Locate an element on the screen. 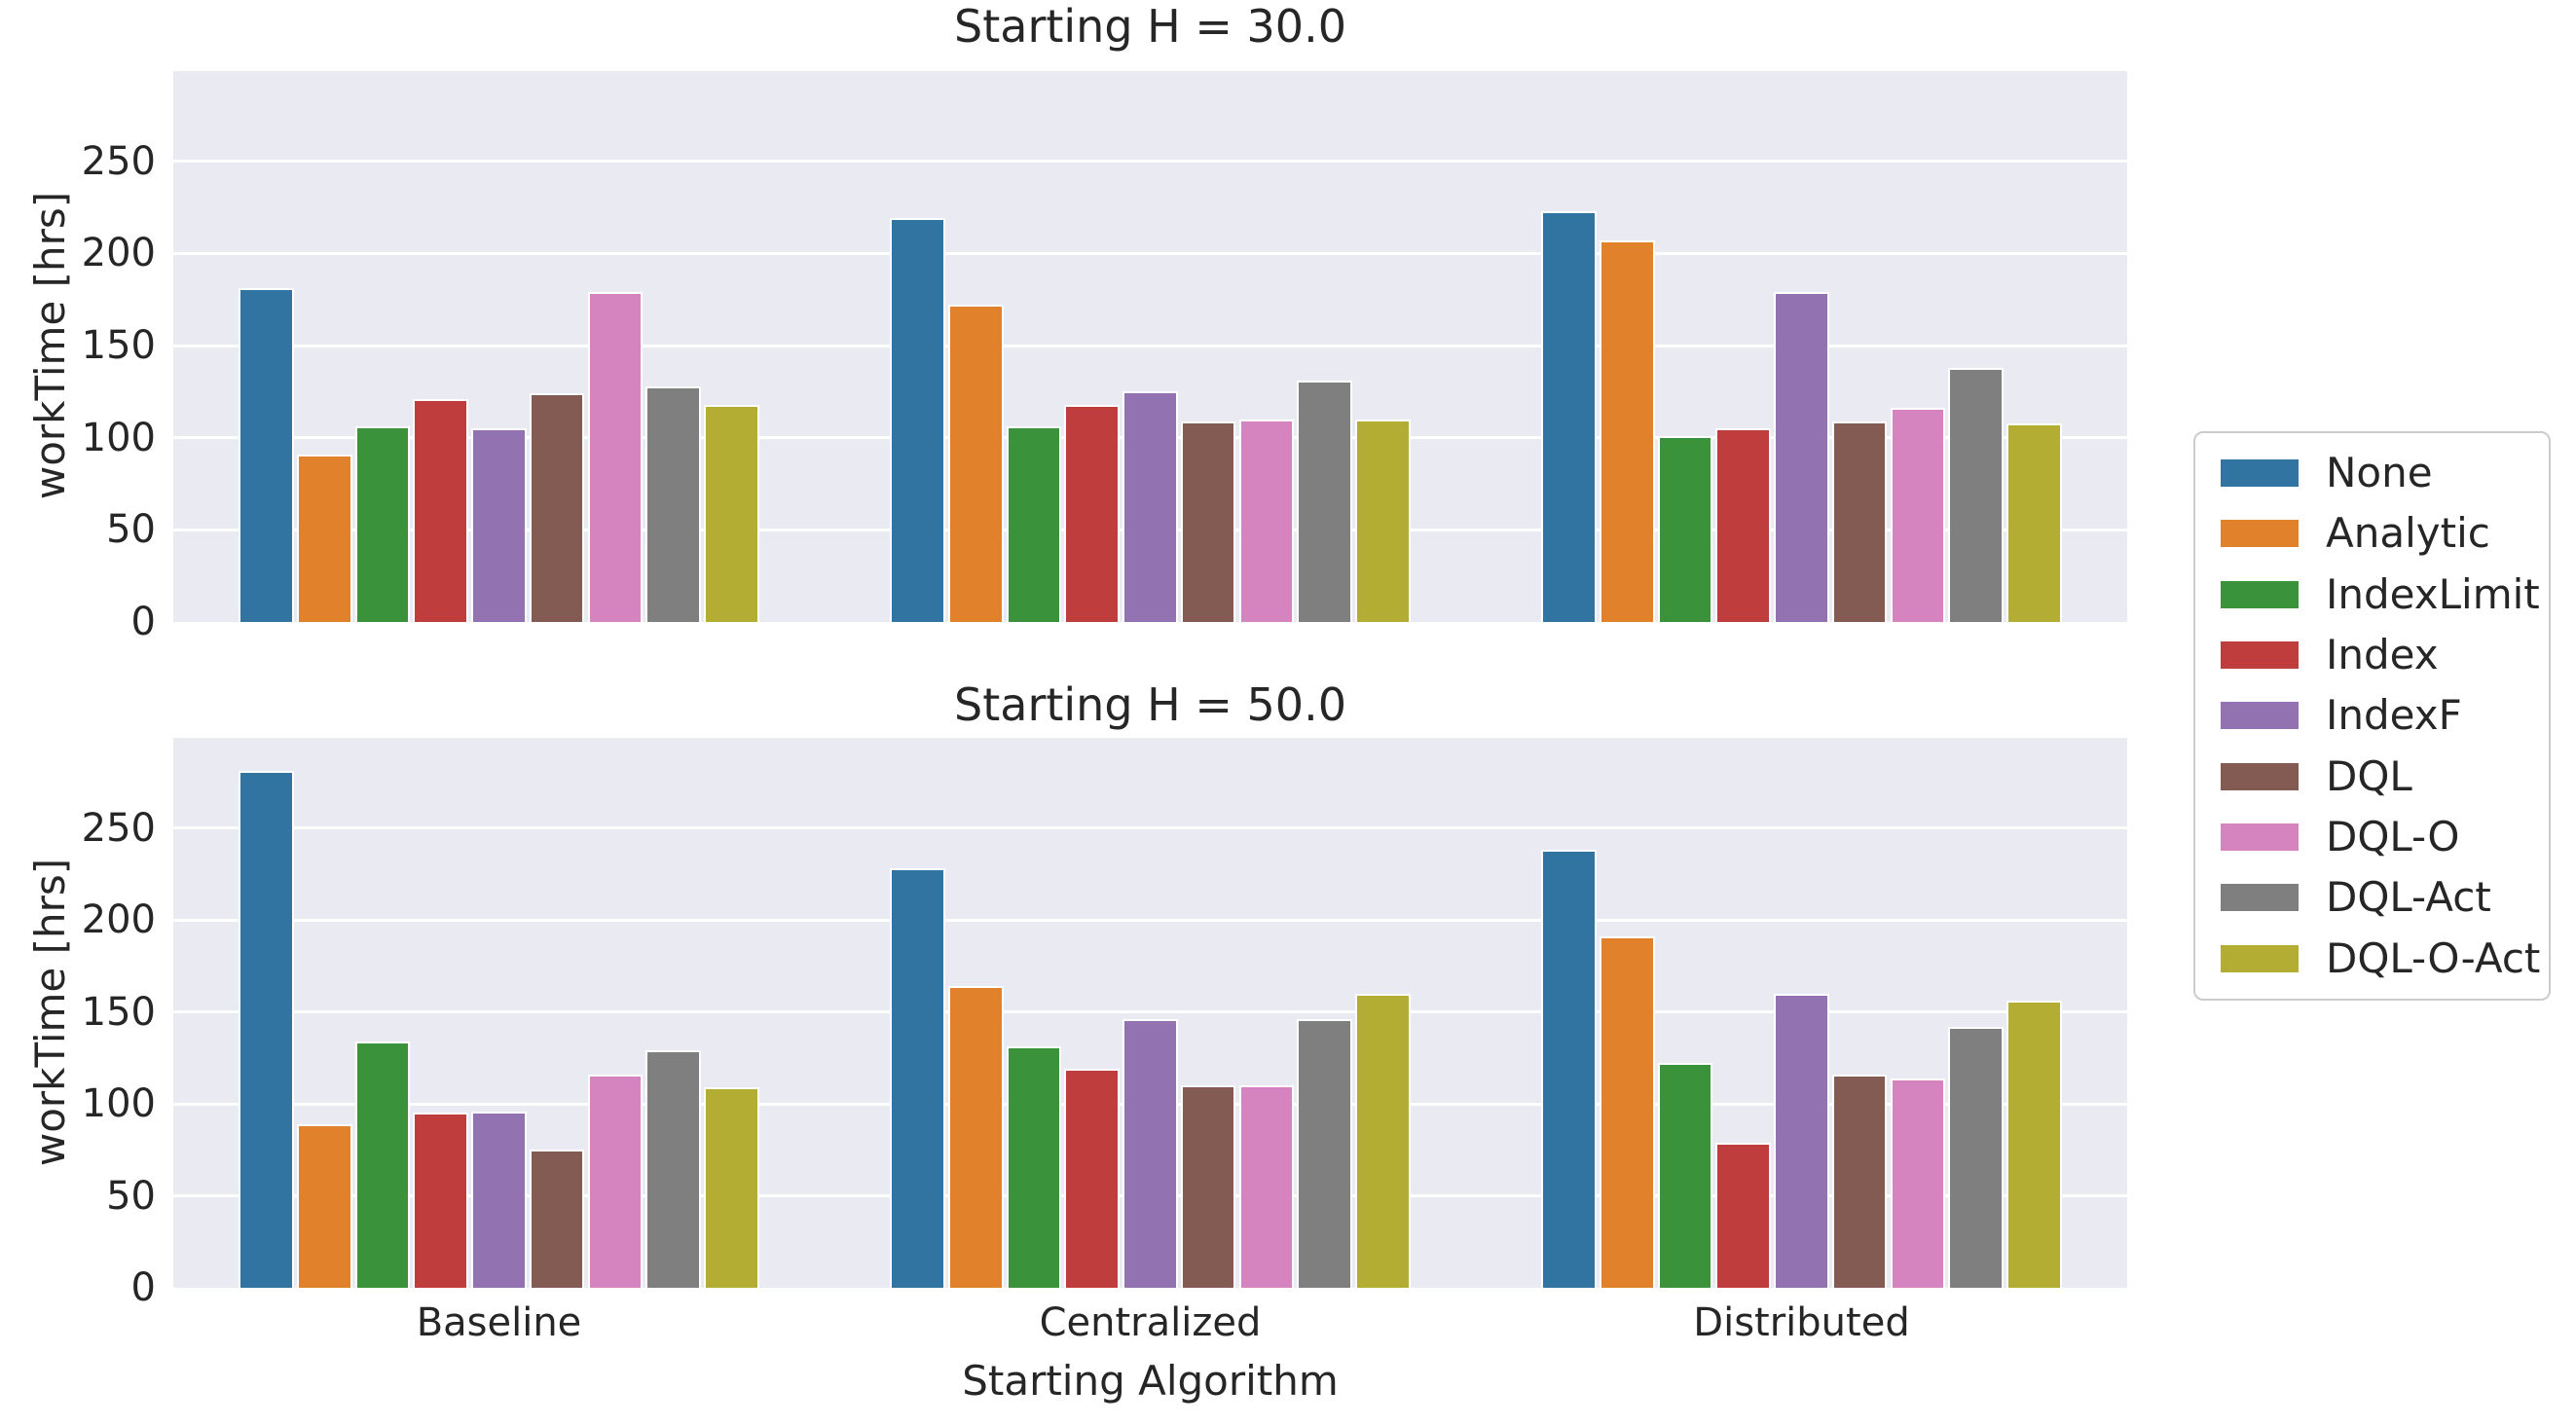 The width and height of the screenshot is (2576, 1426). legend-swatch-dql-o is located at coordinates (2260, 837).